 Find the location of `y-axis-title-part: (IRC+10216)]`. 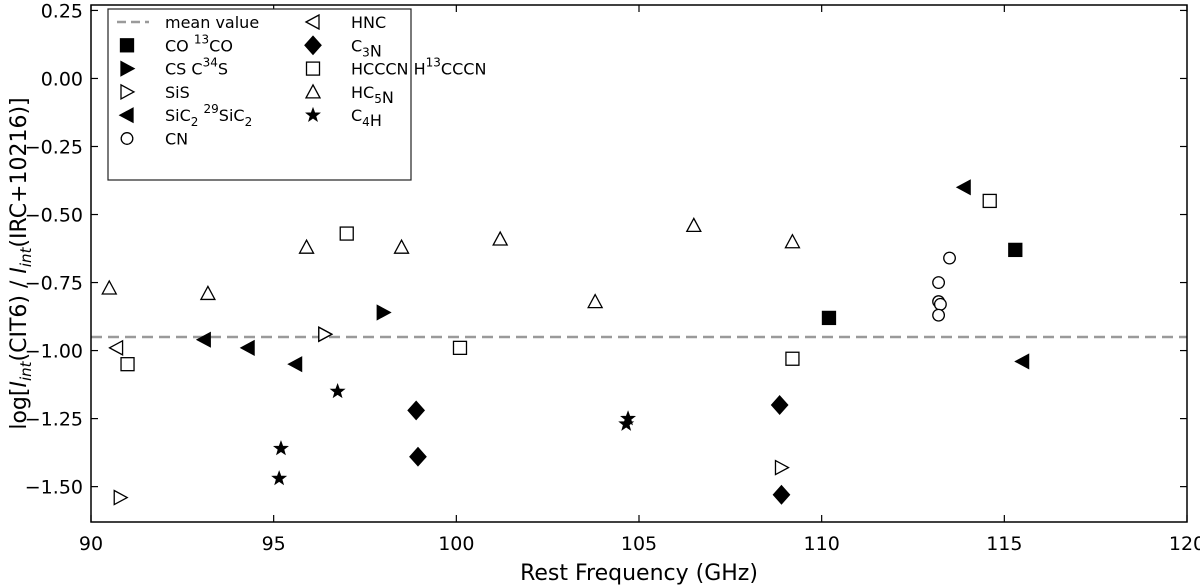

y-axis-title-part: (IRC+10216)] is located at coordinates (19, 172).